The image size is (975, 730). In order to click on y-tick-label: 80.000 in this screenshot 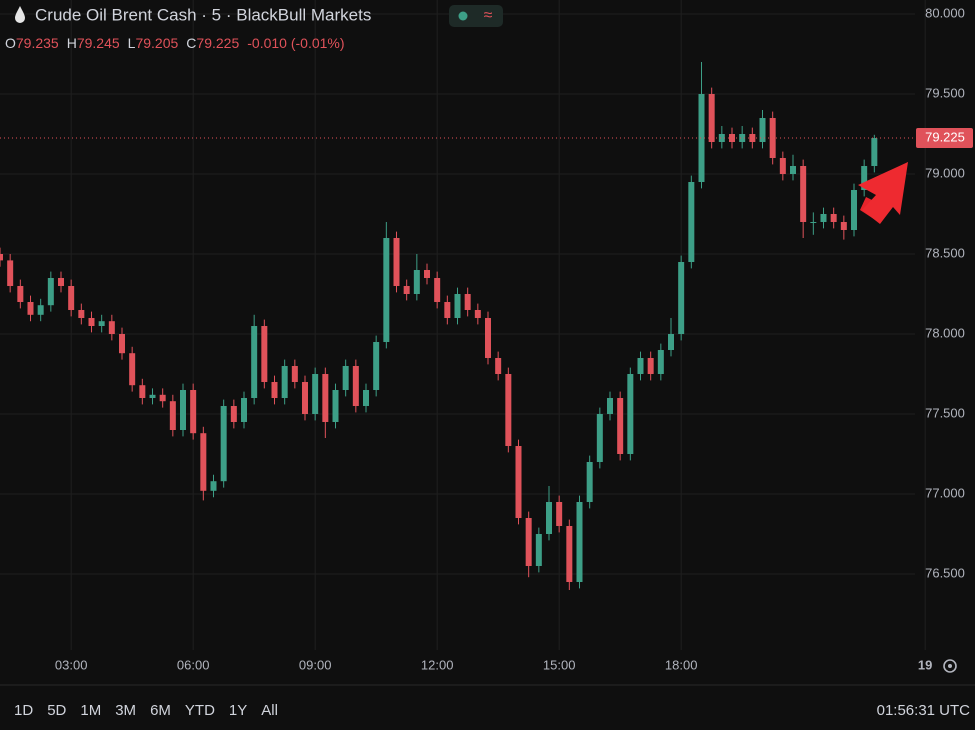, I will do `click(945, 12)`.